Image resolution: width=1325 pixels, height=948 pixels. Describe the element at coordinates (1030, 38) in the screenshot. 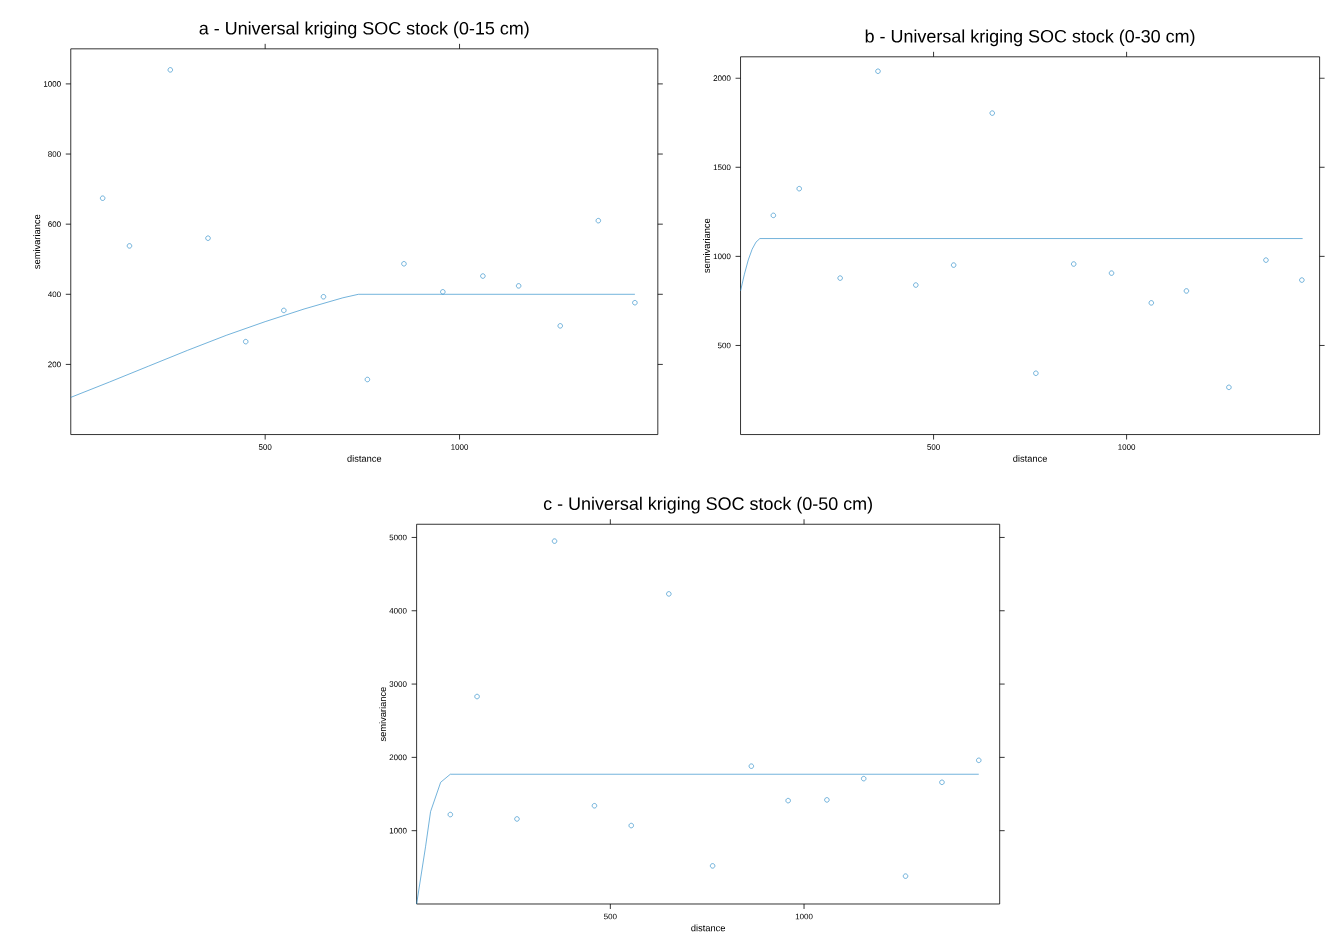

I see `chart-title: b - Universal kriging SOC stock (0-30 cm)` at that location.